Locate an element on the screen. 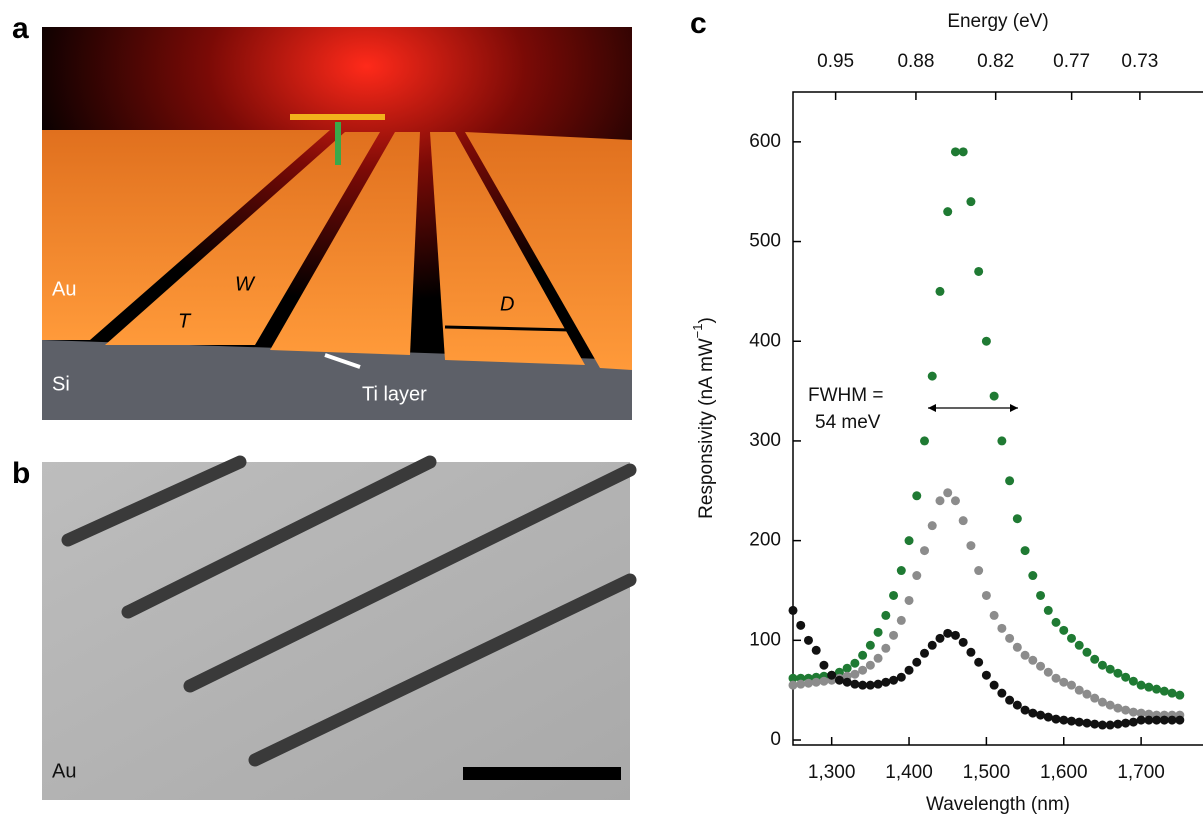  label: Si is located at coordinates (61, 384).